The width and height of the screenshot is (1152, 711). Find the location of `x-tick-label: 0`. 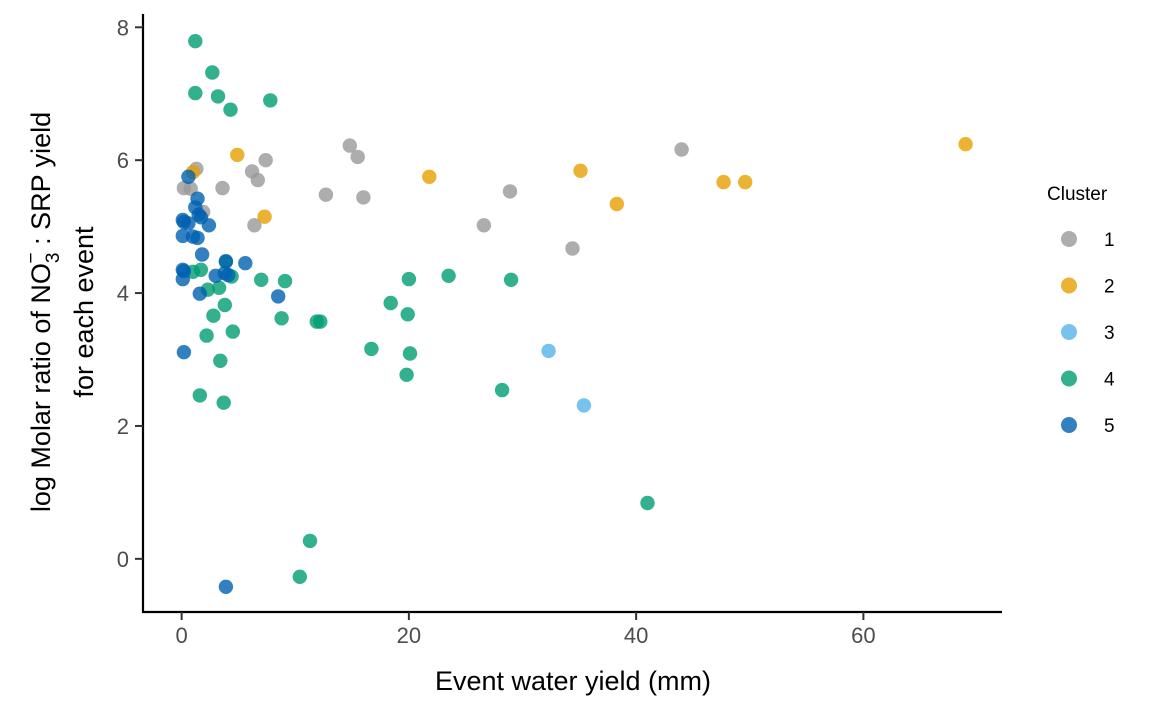

x-tick-label: 0 is located at coordinates (182, 635).